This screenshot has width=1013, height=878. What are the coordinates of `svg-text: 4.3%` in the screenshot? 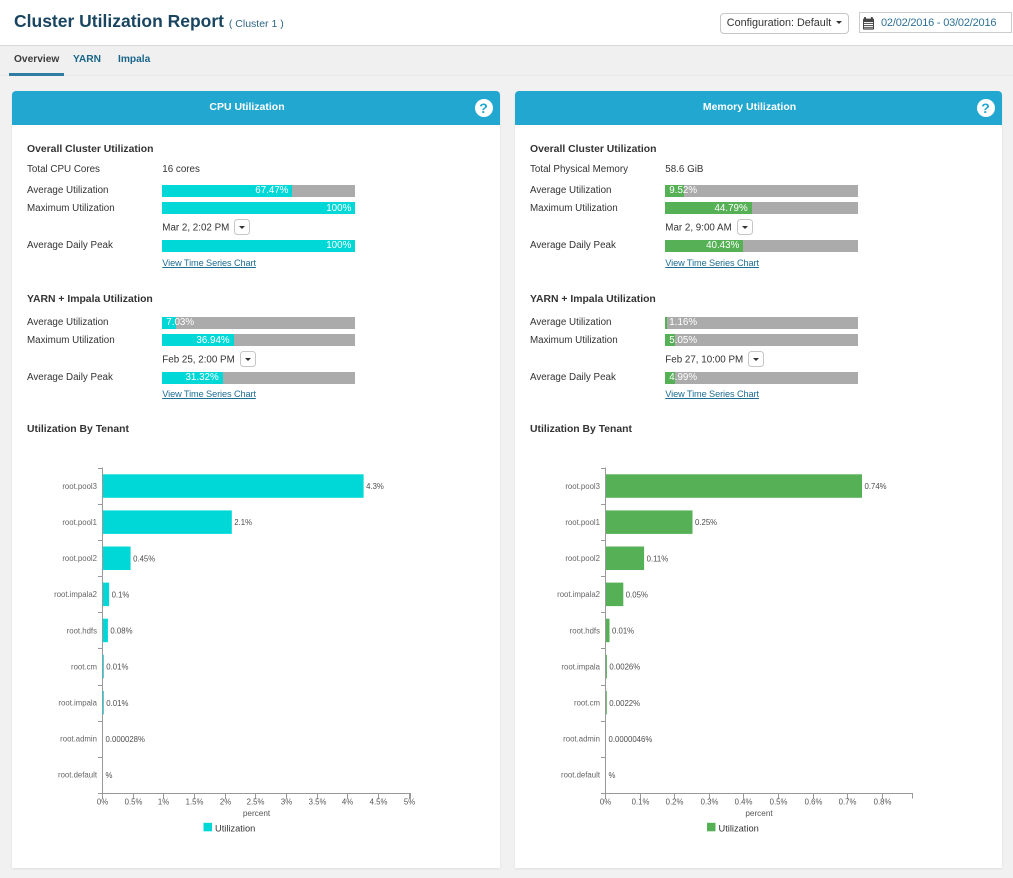 It's located at (375, 486).